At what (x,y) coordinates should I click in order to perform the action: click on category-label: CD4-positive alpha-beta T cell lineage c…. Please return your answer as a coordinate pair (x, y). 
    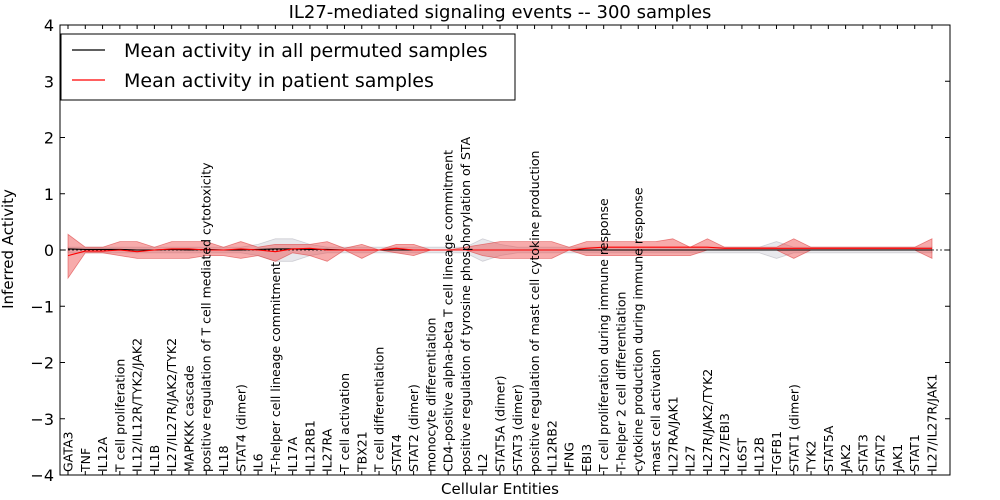
    Looking at the image, I should click on (448, 311).